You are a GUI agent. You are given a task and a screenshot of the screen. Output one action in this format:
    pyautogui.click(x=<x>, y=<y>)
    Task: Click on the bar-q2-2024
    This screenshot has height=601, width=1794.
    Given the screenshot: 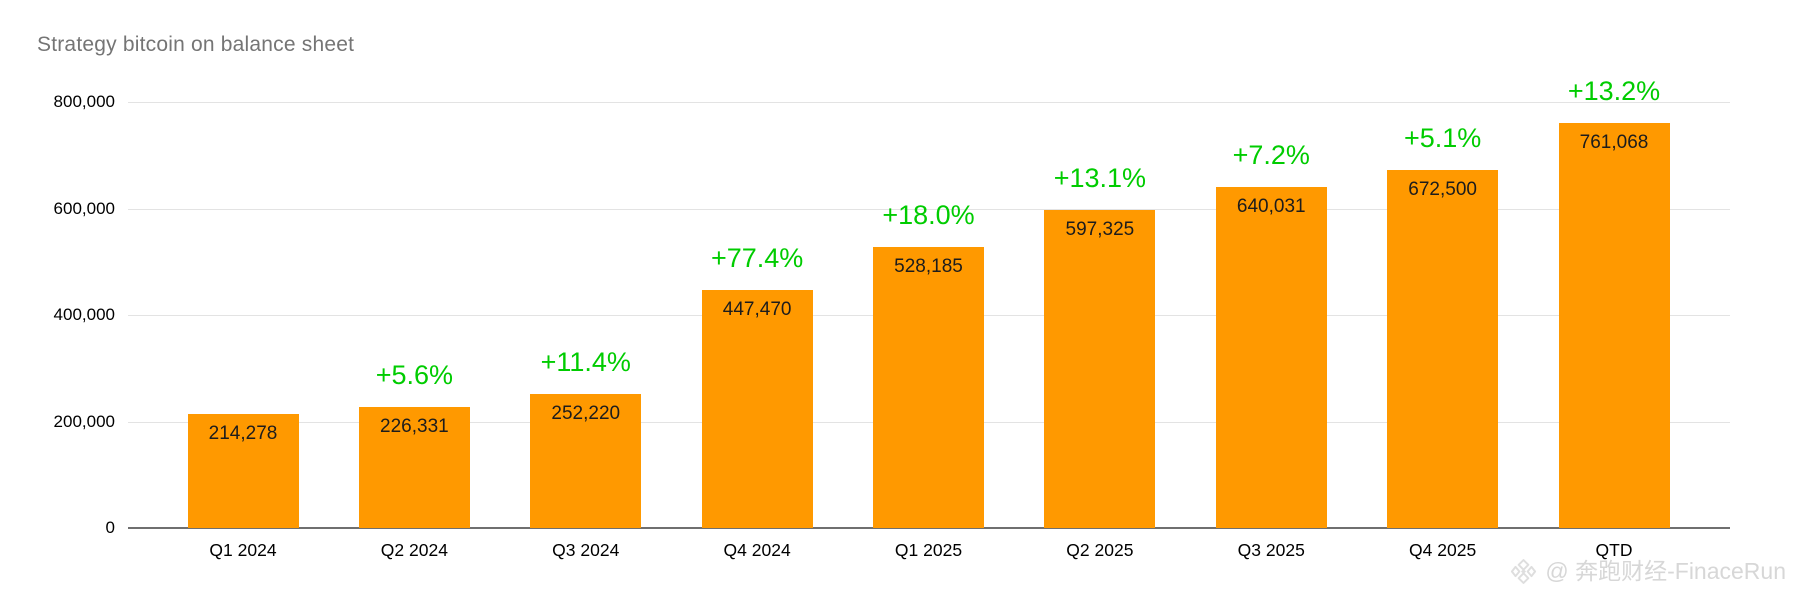 What is the action you would take?
    pyautogui.click(x=414, y=467)
    